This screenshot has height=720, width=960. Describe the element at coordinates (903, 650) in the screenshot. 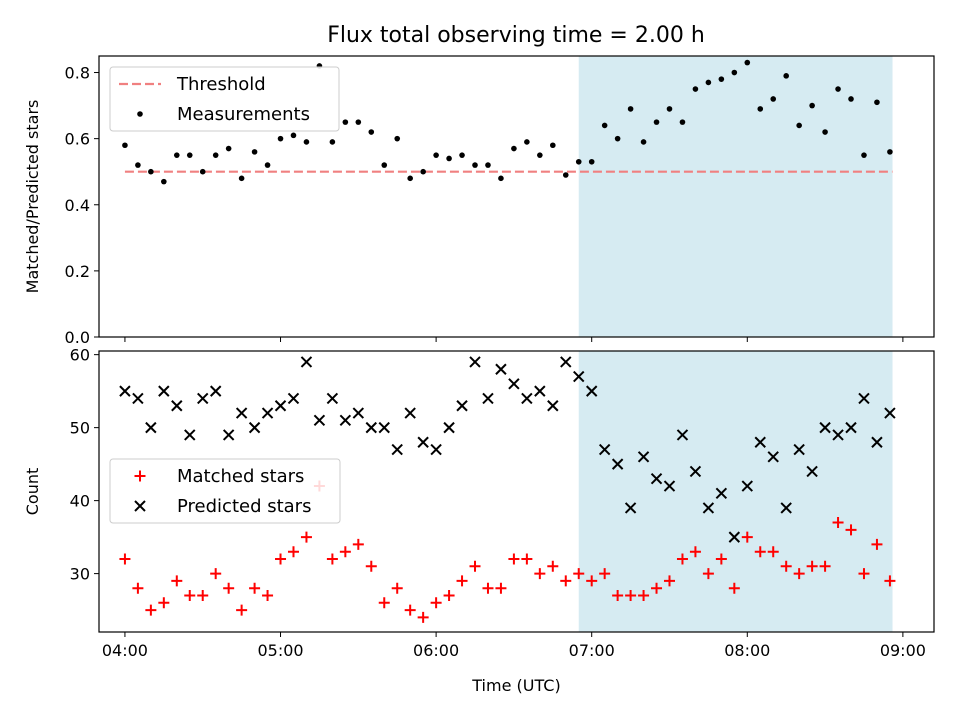

I see `x-tick-label: 09:00` at that location.